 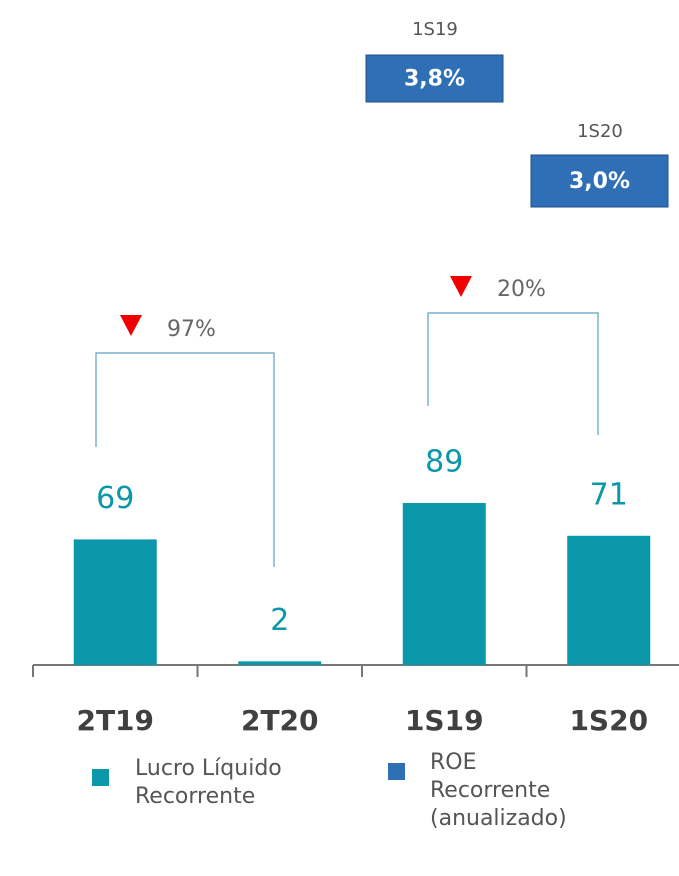 What do you see at coordinates (444, 720) in the screenshot?
I see `x-tick-label: 1S19` at bounding box center [444, 720].